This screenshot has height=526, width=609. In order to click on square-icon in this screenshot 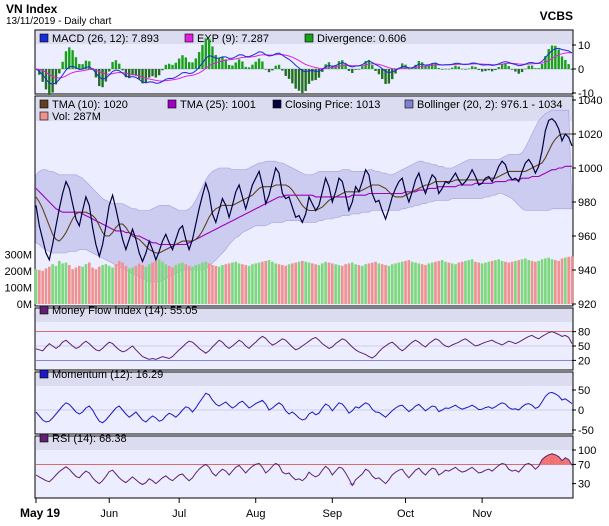, I will do `click(44, 374)`.